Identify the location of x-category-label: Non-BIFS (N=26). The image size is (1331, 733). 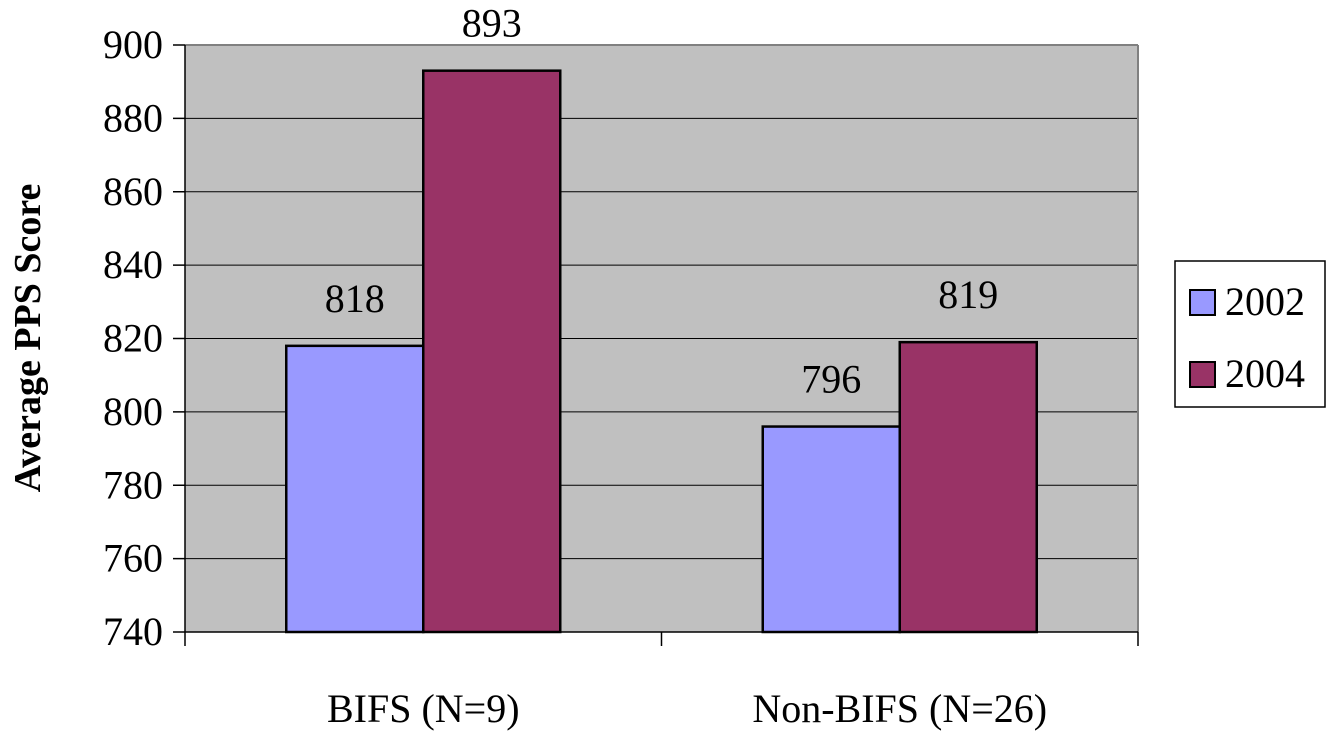
(899, 708).